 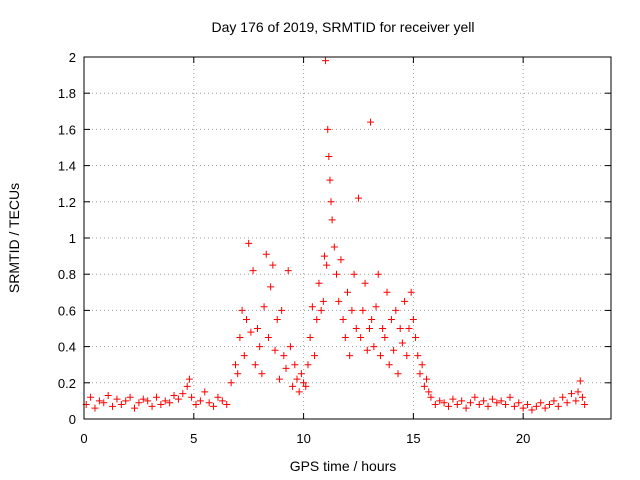 I want to click on y-tick-label: 1.6, so click(x=67, y=129).